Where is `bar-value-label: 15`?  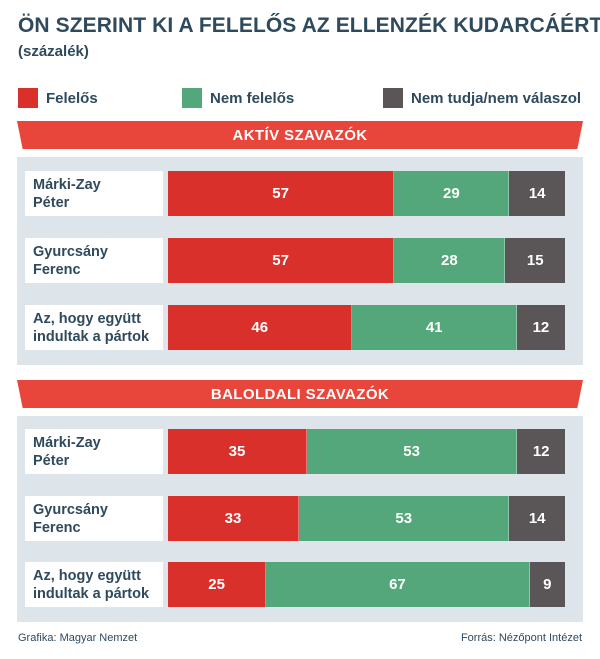
bar-value-label: 15 is located at coordinates (535, 260).